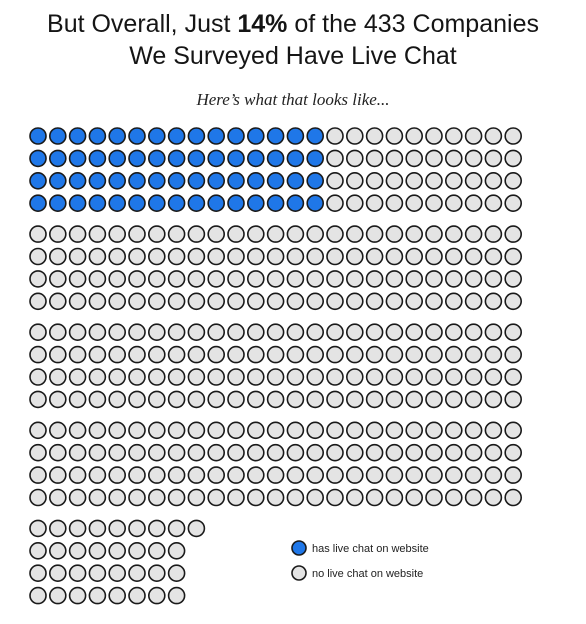 This screenshot has width=586, height=624. What do you see at coordinates (367, 574) in the screenshot?
I see `legend-label-no-live-chat: no live chat on website` at bounding box center [367, 574].